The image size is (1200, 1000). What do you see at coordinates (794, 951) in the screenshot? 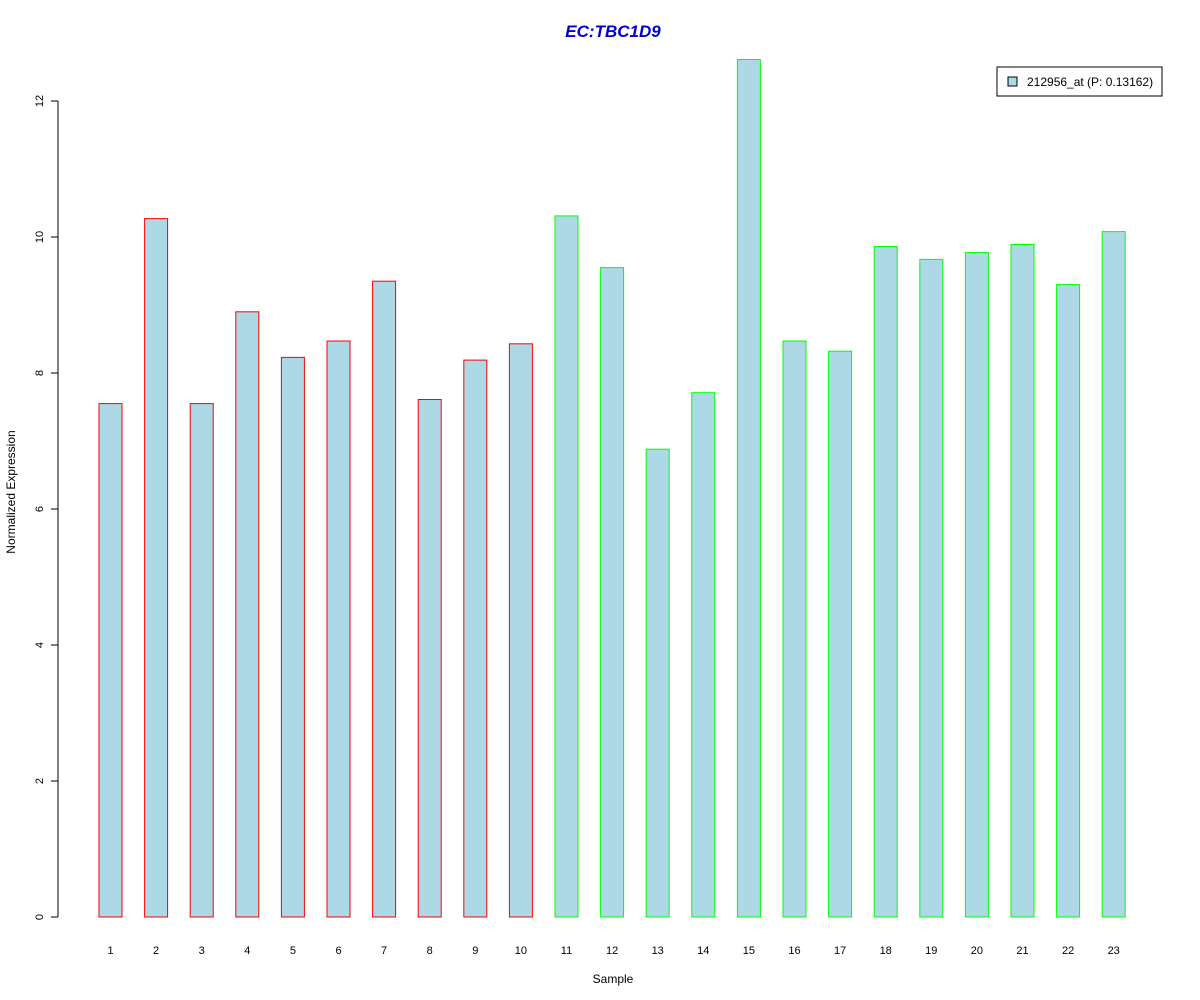
I see `x-tick-label: 16` at bounding box center [794, 951].